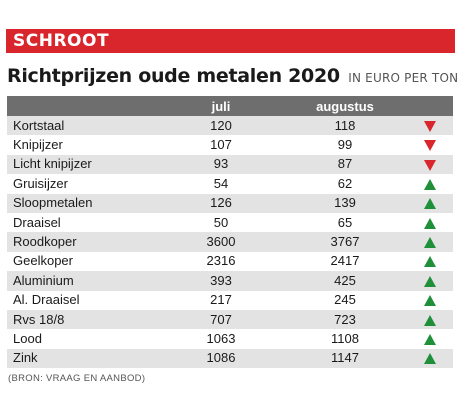  Describe the element at coordinates (345, 126) in the screenshot. I see `price-augustus: 118` at that location.